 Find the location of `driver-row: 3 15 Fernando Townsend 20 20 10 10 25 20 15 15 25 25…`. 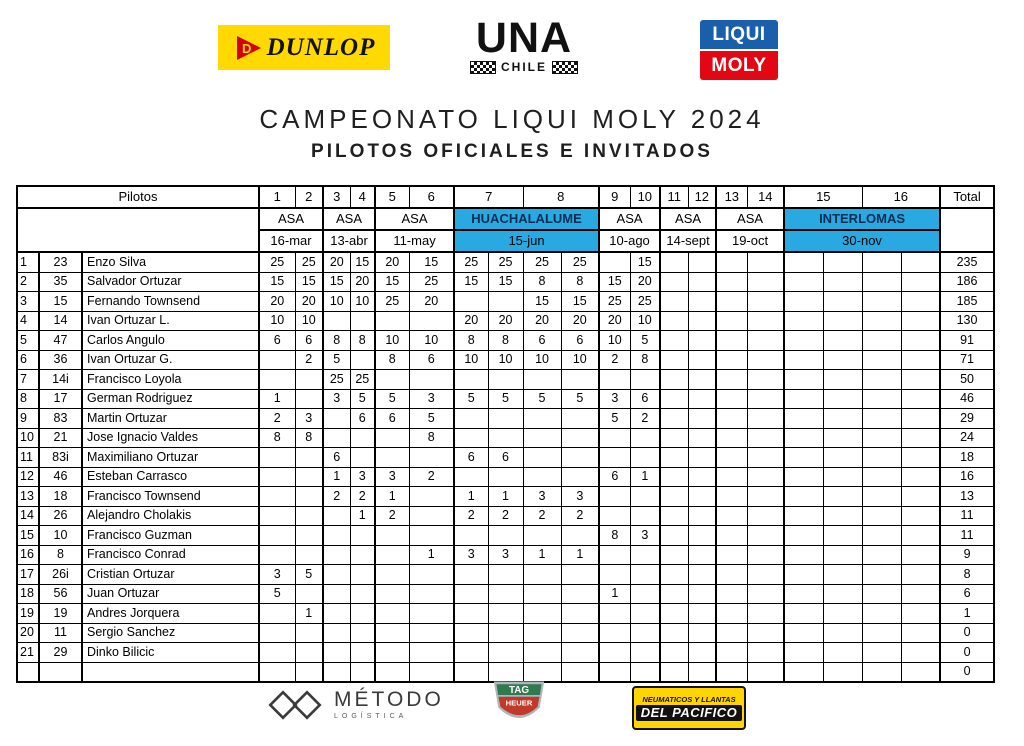

driver-row: 3 15 Fernando Townsend 20 20 10 10 25 20 15 15 25 25… is located at coordinates (505, 301).